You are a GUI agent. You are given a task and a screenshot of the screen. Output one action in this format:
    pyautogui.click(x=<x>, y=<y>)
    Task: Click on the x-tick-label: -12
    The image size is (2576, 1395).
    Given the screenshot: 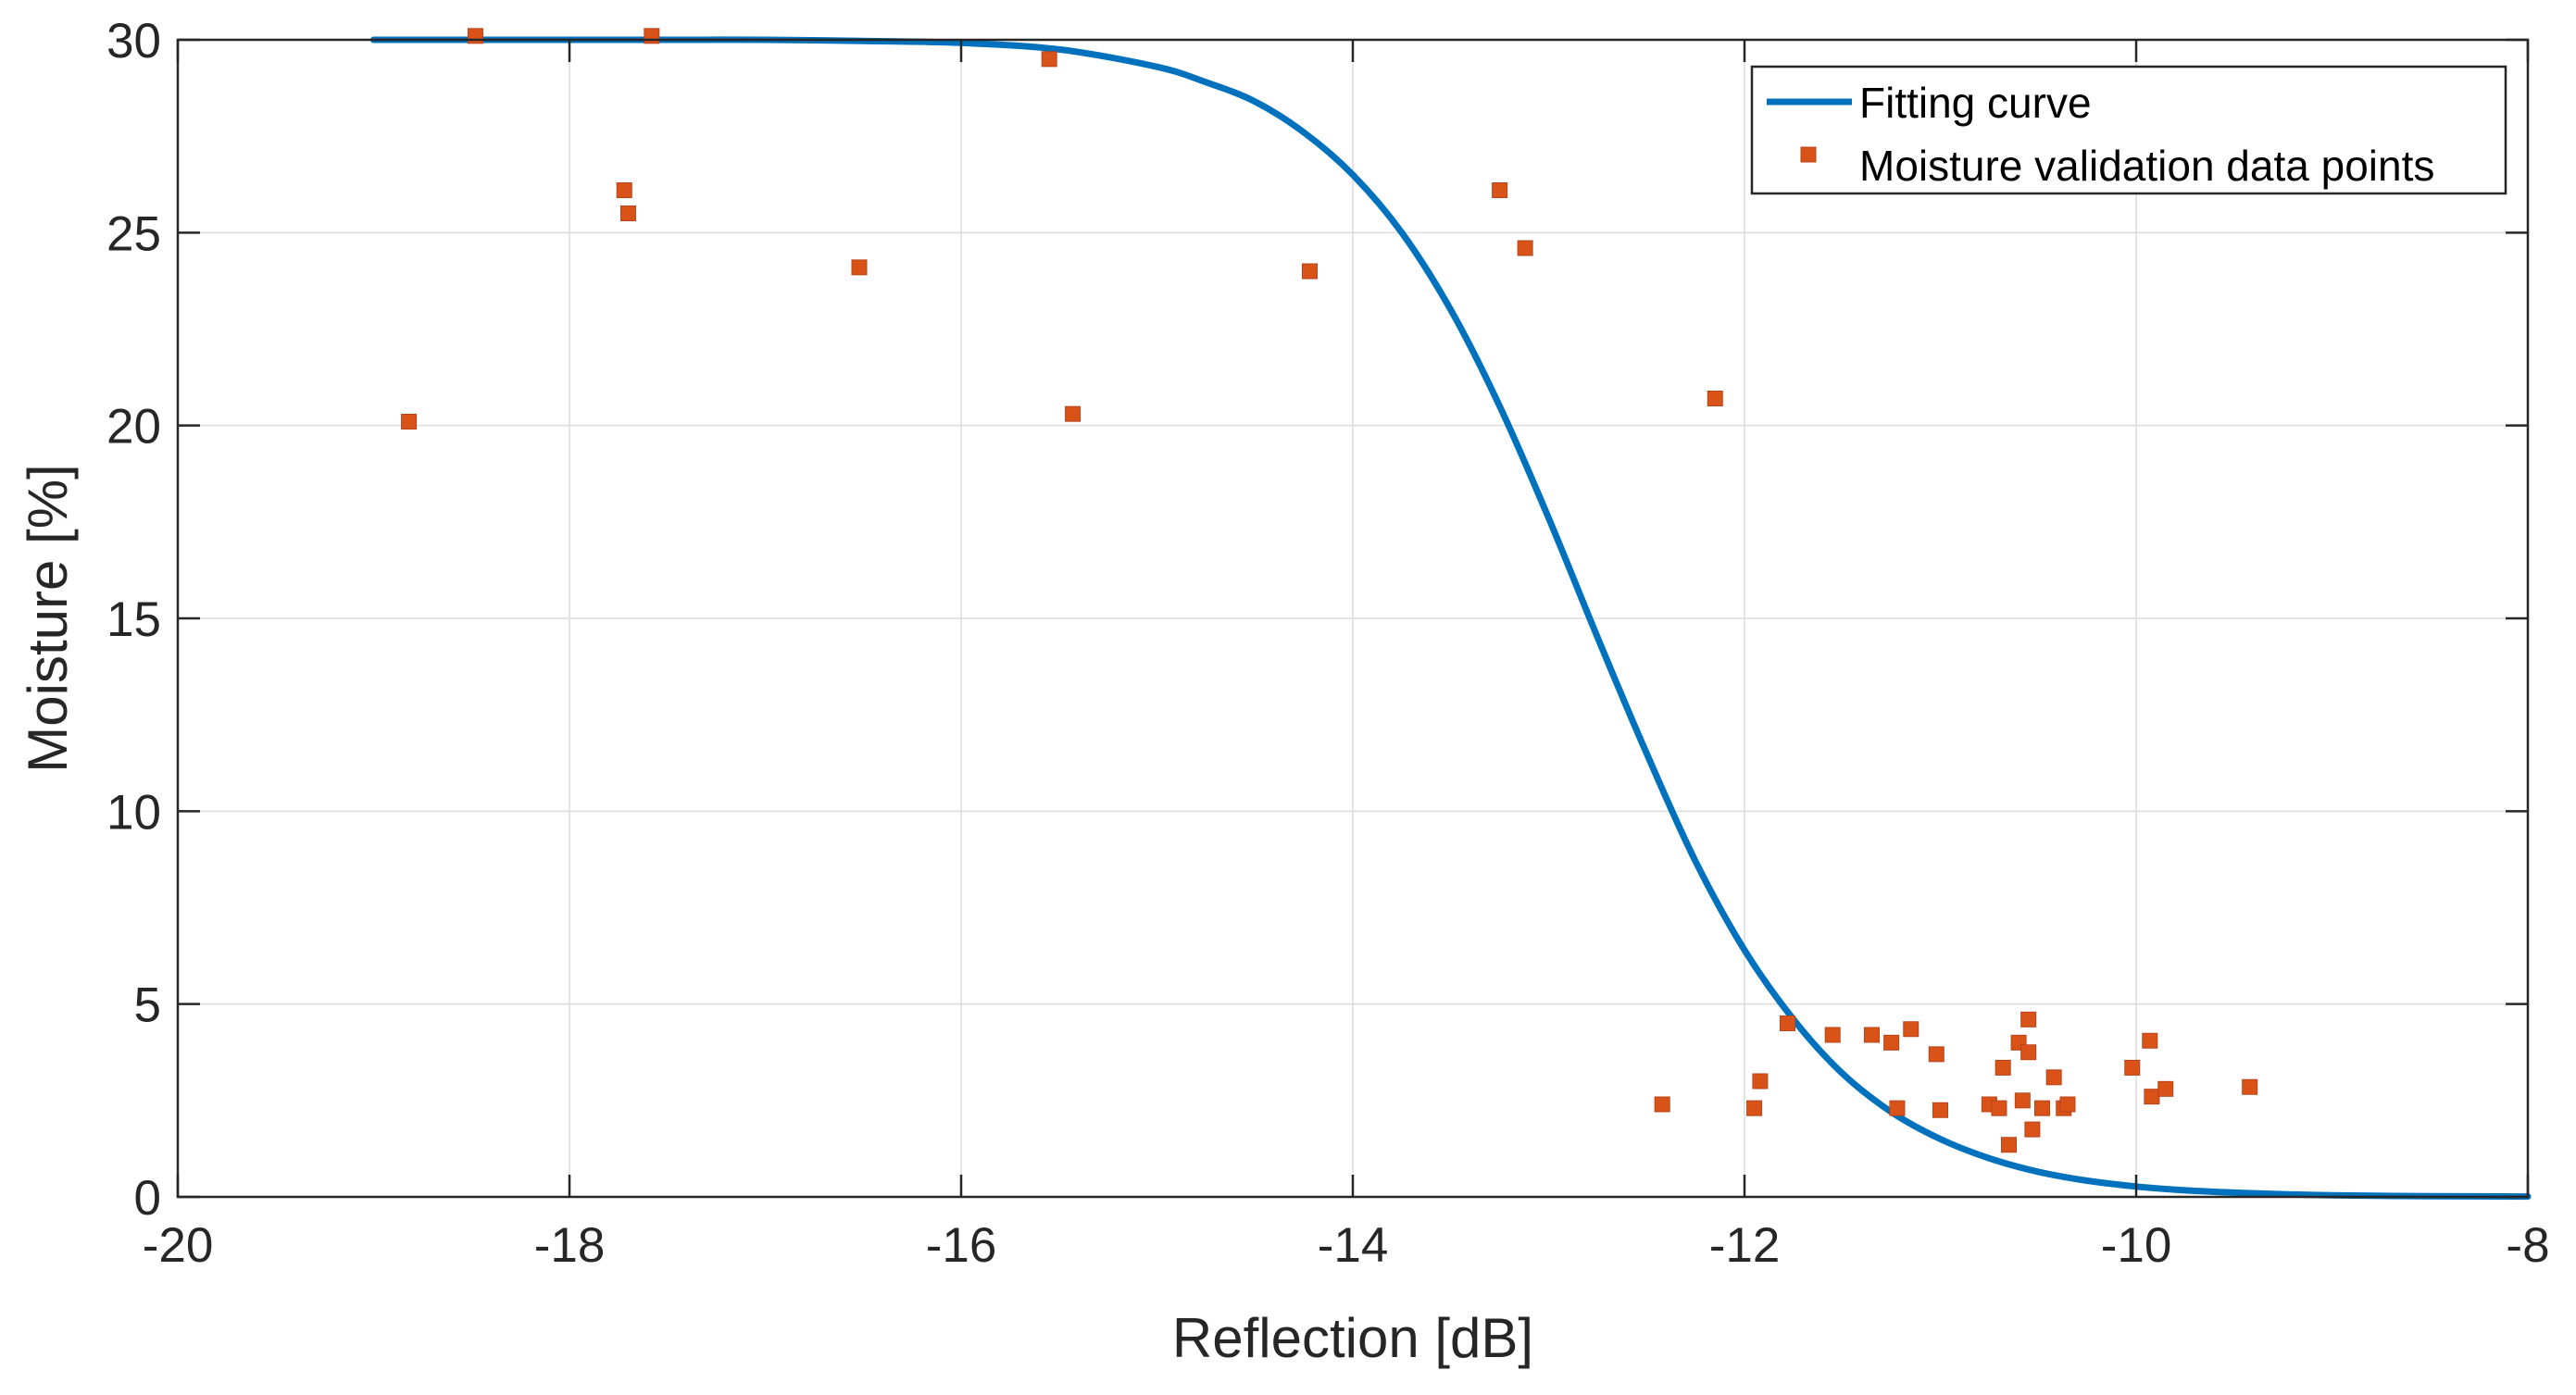 What is the action you would take?
    pyautogui.click(x=1745, y=1245)
    